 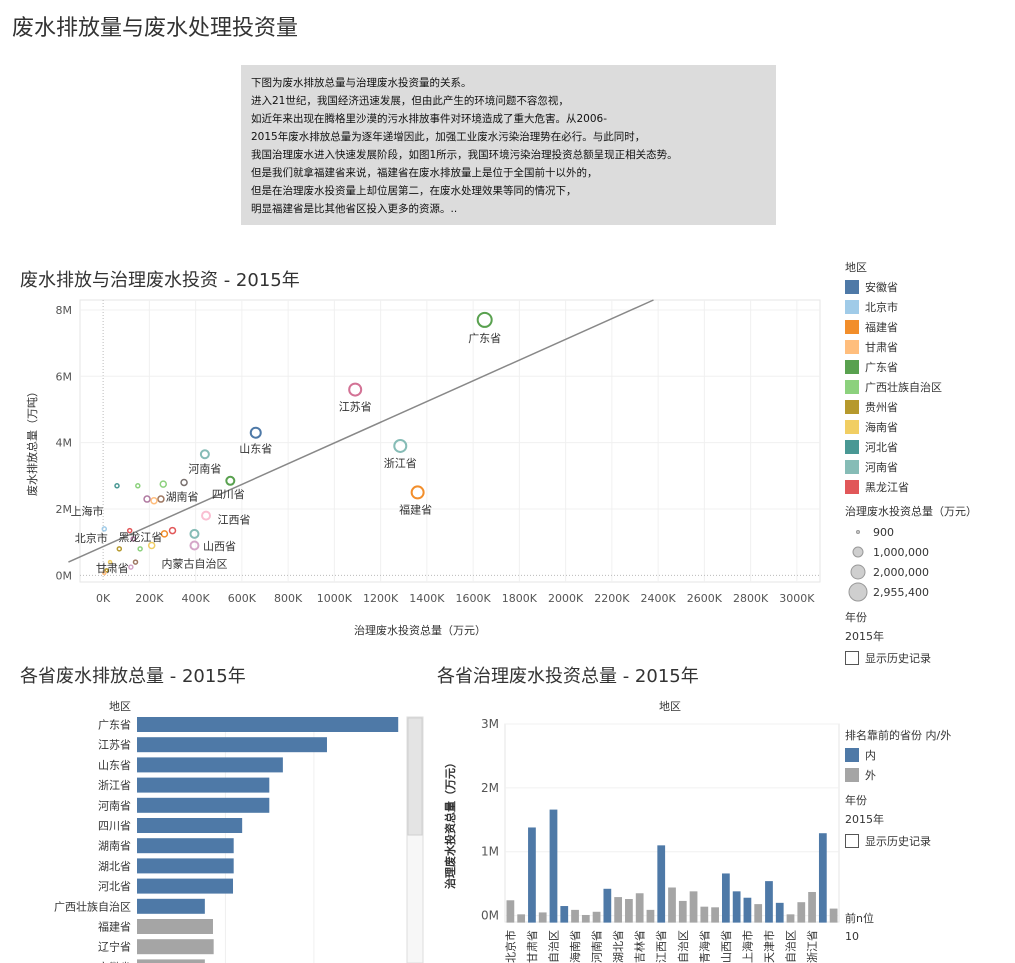 I want to click on scatter-history-toggle: 显示历史记录, so click(x=888, y=658).